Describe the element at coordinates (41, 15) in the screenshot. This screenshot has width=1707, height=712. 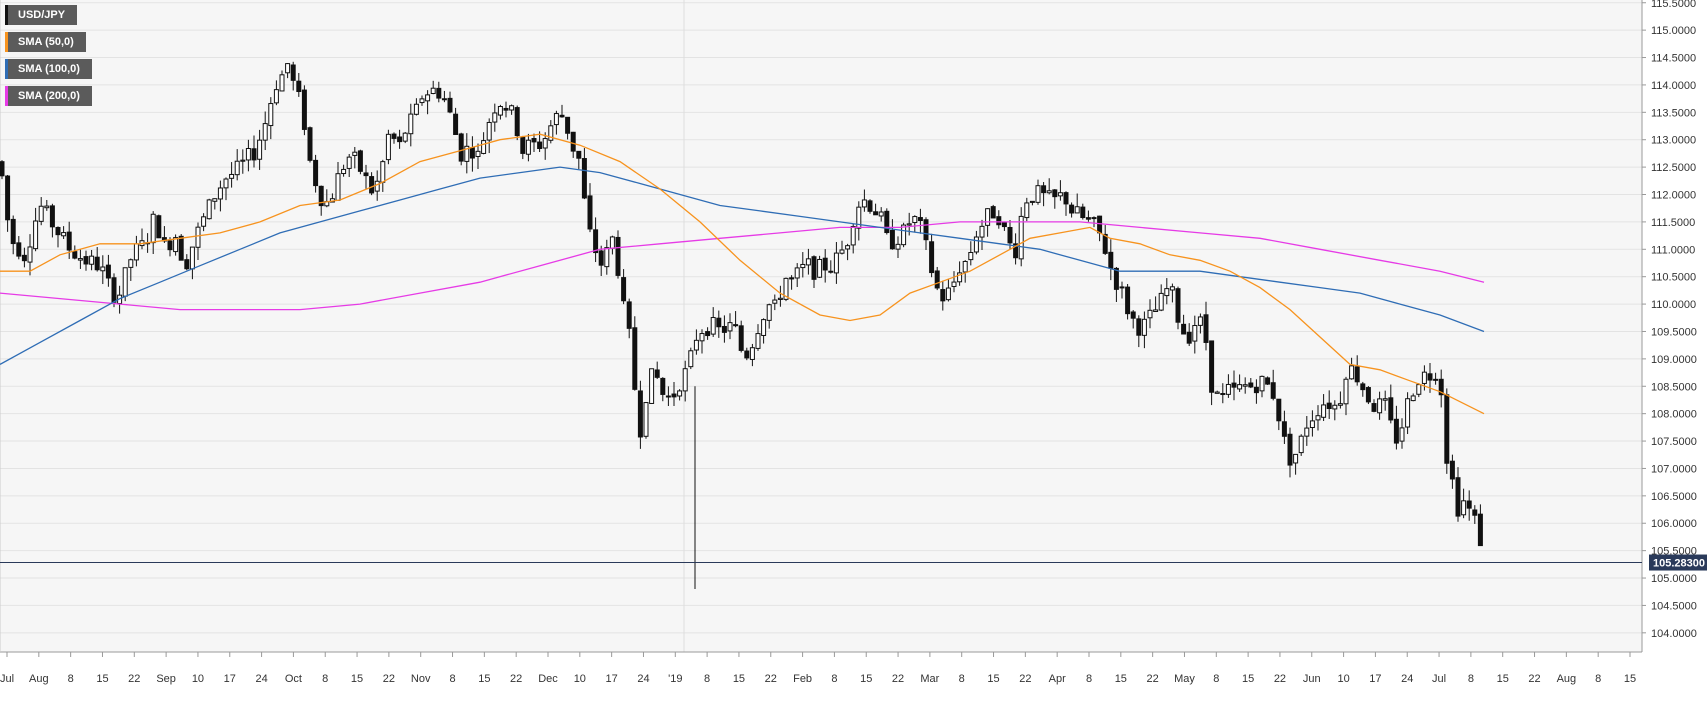
I see `legend-item-usdjpy: USD/JPY` at that location.